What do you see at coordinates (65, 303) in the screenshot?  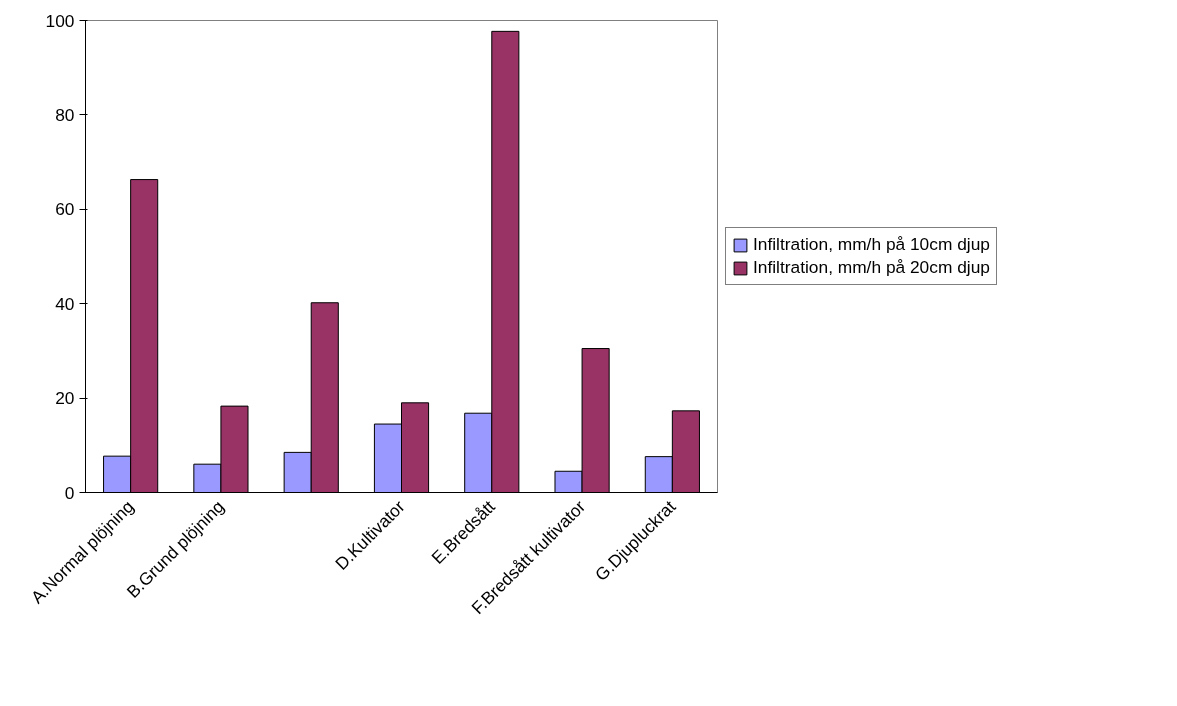 I see `y-tick-label: 40` at bounding box center [65, 303].